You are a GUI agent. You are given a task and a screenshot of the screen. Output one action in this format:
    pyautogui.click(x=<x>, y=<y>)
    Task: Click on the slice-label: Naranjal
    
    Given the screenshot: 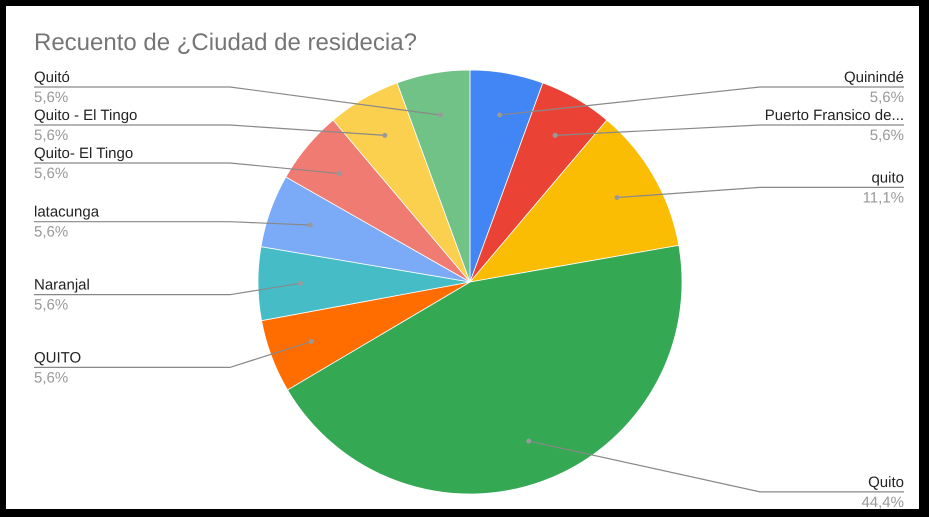 What is the action you would take?
    pyautogui.click(x=62, y=285)
    